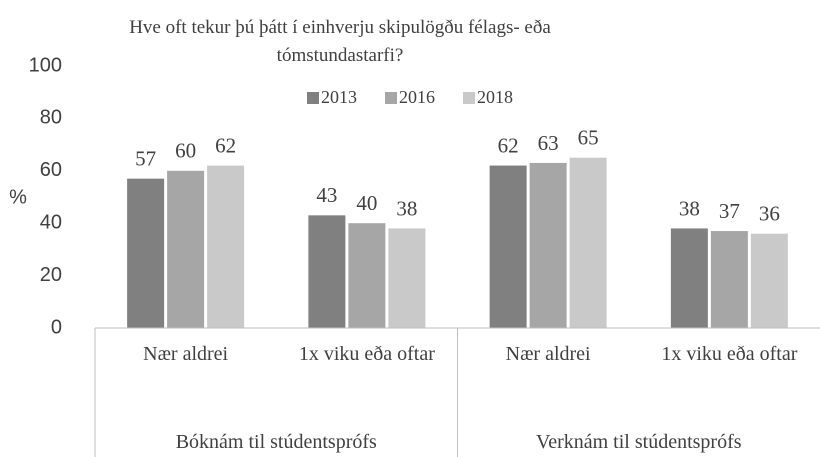  What do you see at coordinates (339, 97) in the screenshot?
I see `legend-label: 2013` at bounding box center [339, 97].